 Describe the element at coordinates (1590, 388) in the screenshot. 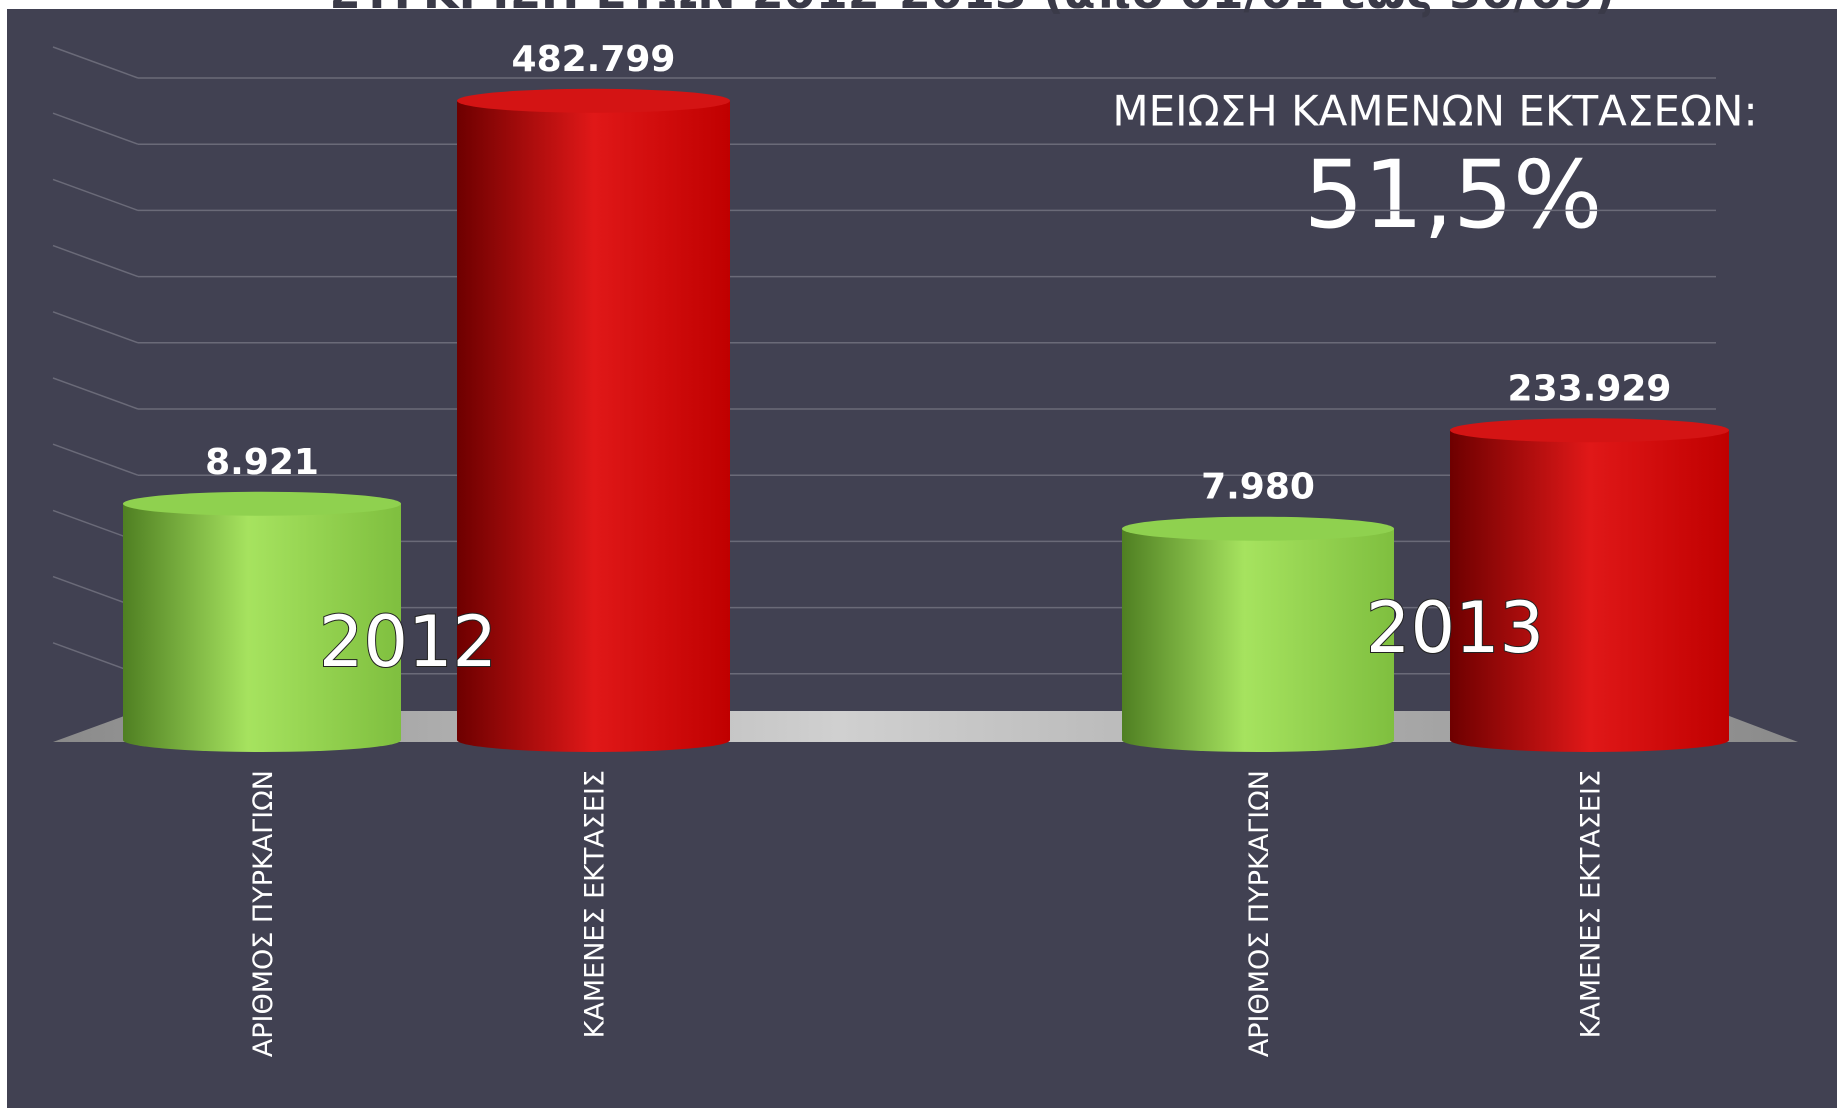

I see `value-label: 233.929` at that location.